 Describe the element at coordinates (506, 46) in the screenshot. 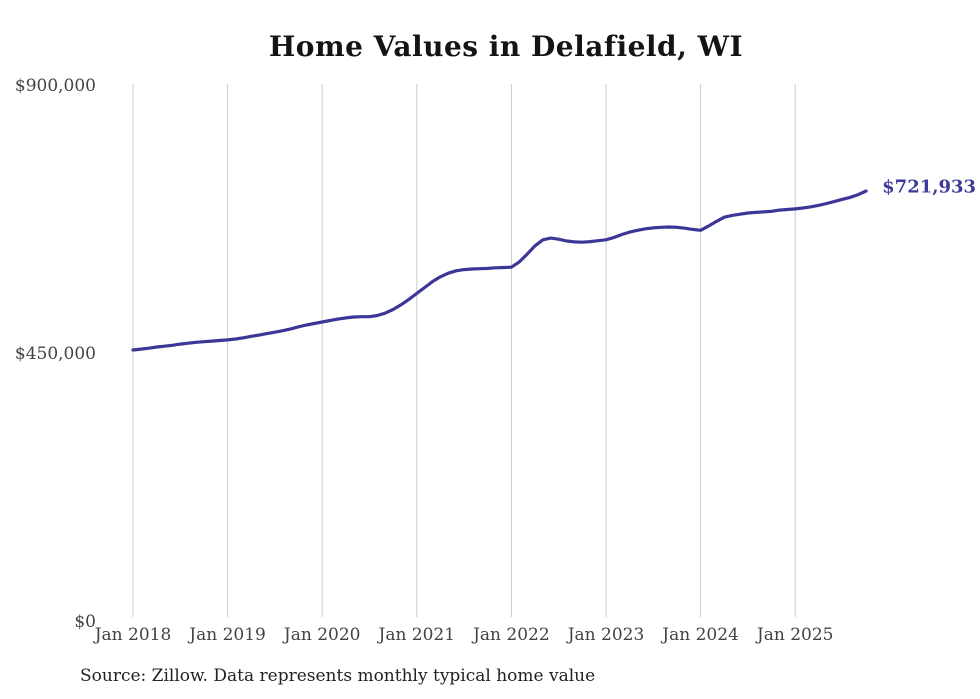

I see `chart-title: Home Values in Delafield, WI` at that location.